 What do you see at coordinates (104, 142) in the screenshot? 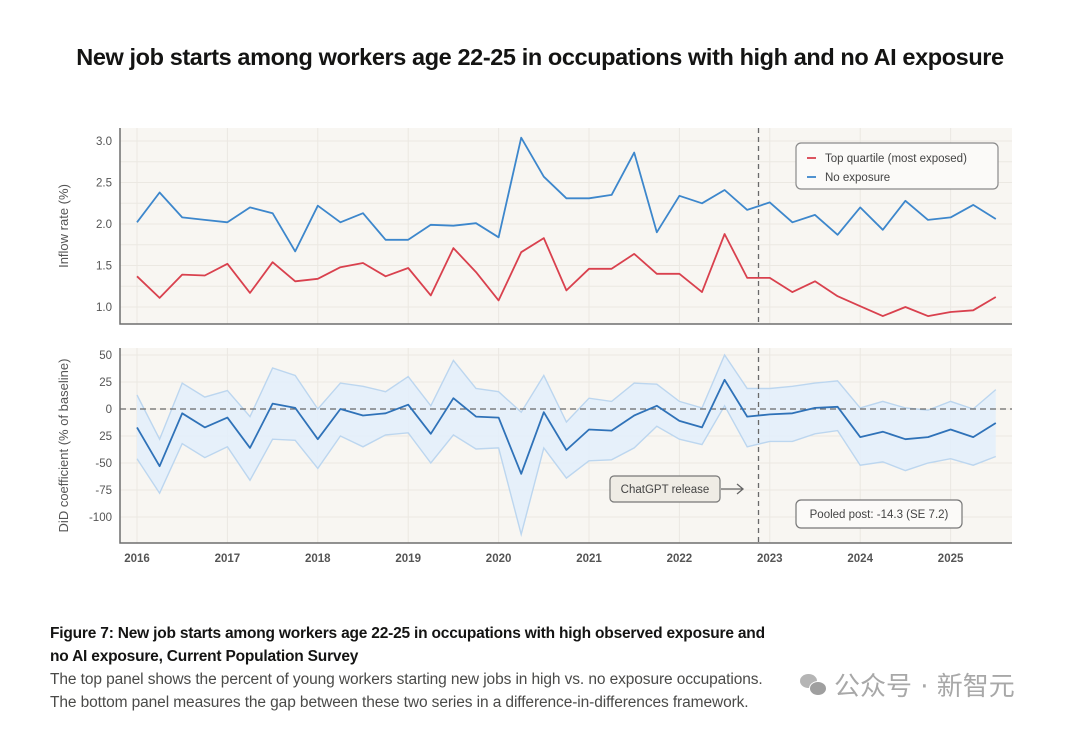
I see `y-tick-label: 3.0` at bounding box center [104, 142].